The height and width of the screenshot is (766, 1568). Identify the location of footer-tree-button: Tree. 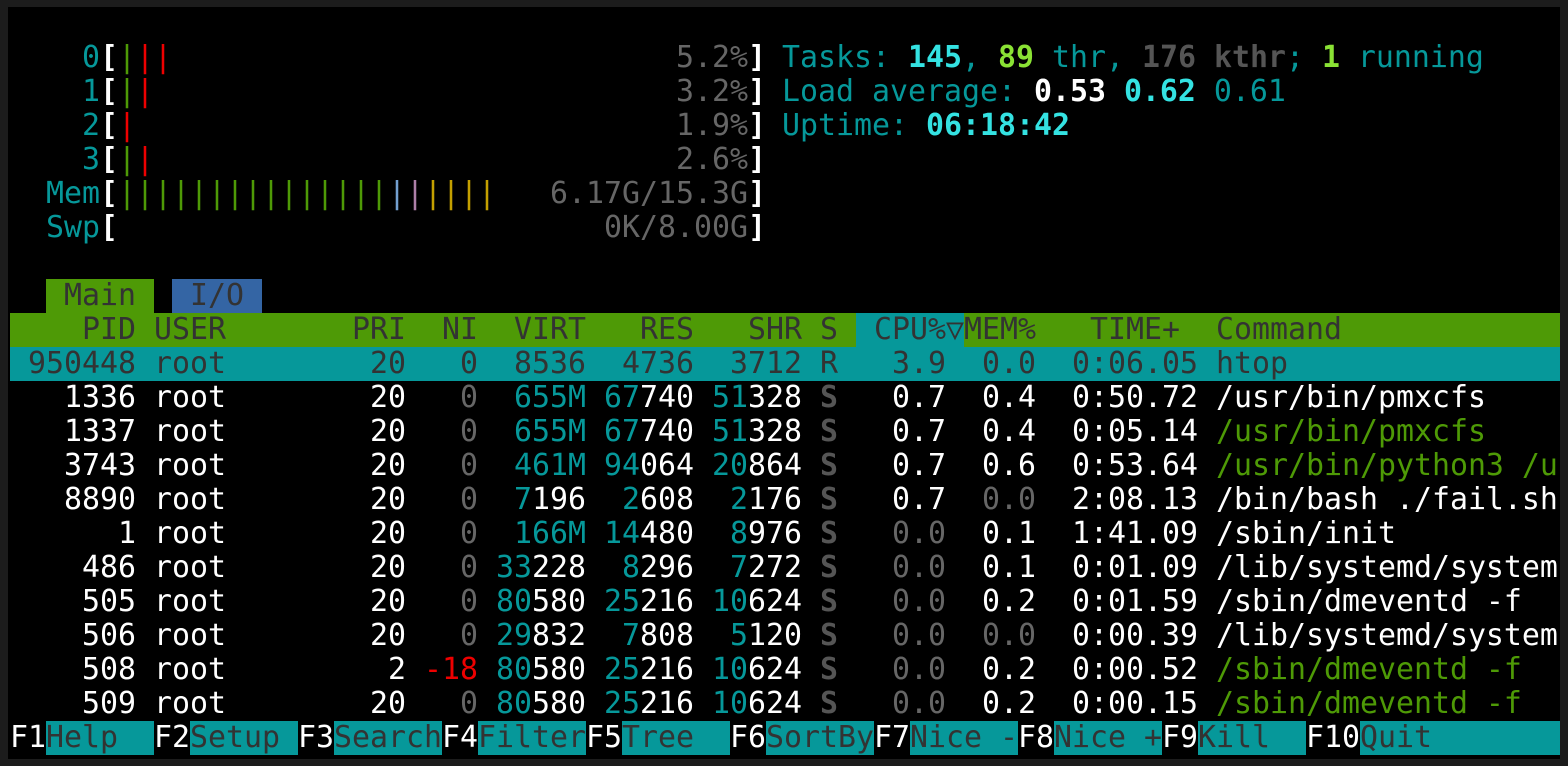
(676, 737).